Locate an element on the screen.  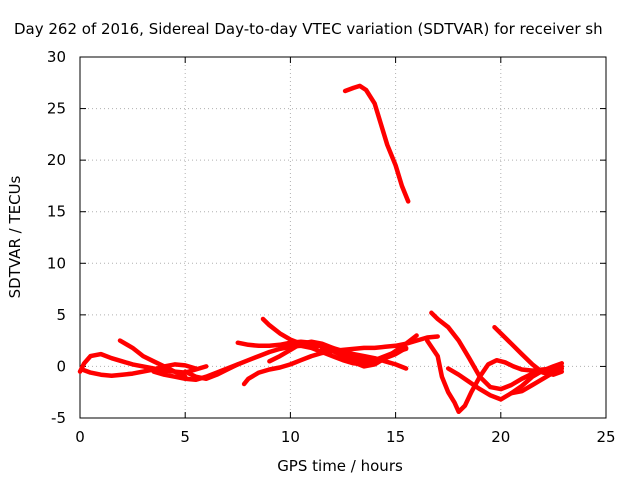
y-tick-label: 20 is located at coordinates (56, 160).